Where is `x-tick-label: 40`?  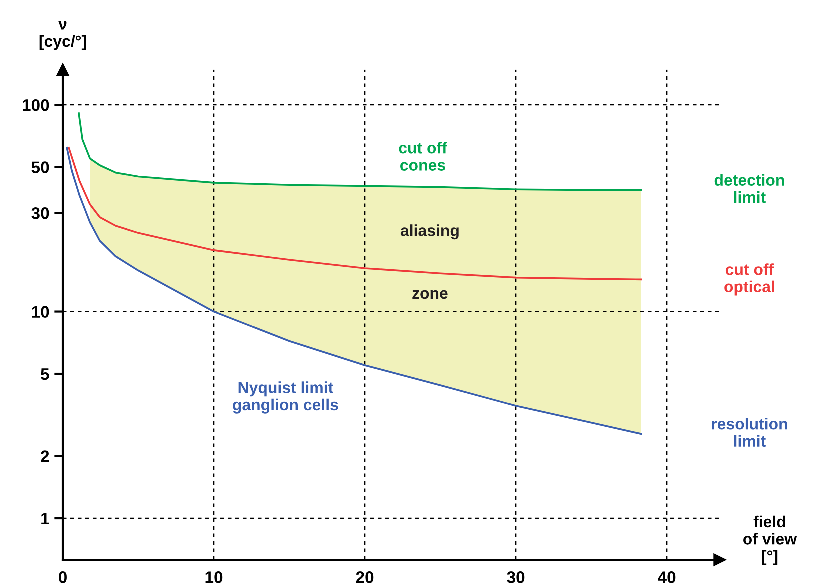
x-tick-label: 40 is located at coordinates (667, 578).